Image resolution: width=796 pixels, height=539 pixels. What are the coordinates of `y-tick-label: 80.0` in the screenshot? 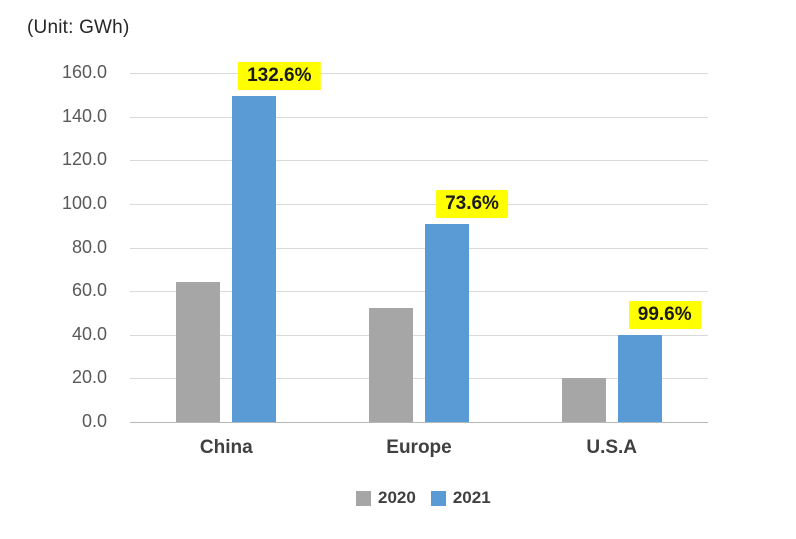 It's located at (89, 246).